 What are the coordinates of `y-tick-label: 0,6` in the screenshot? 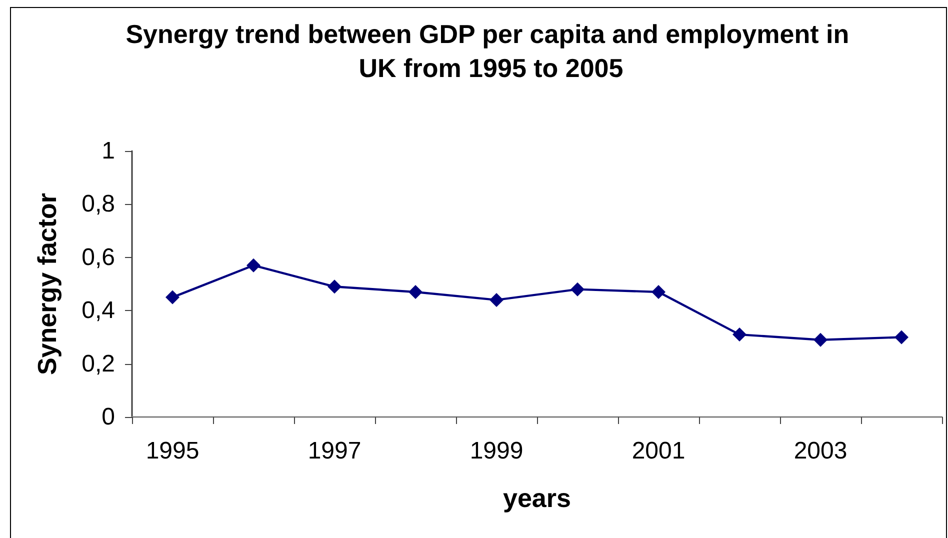 It's located at (98, 257).